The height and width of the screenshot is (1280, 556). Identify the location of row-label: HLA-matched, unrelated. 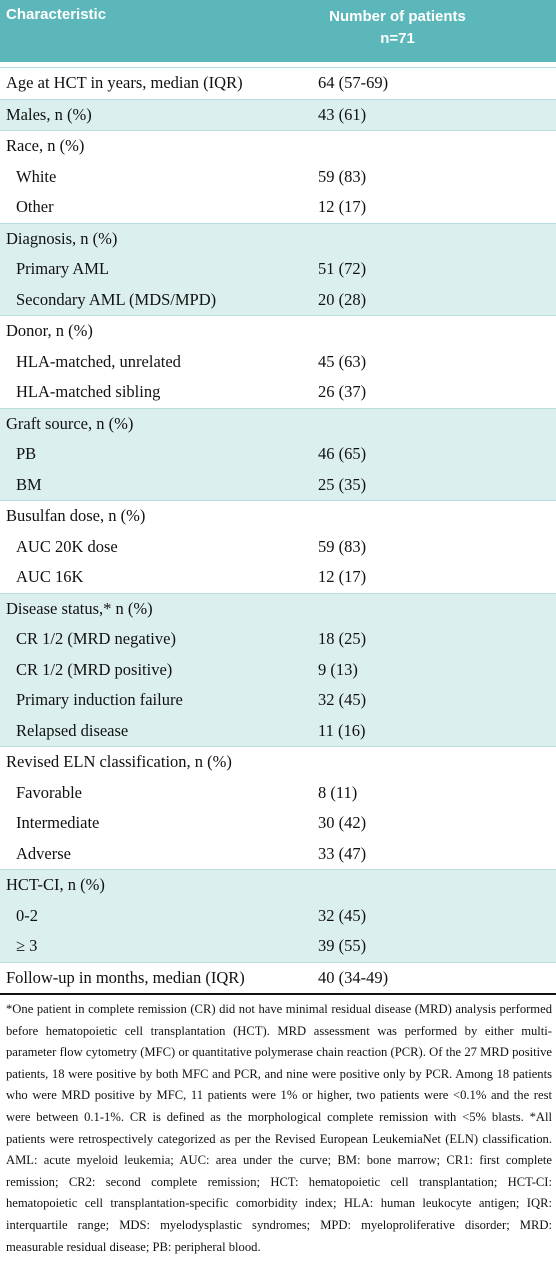
(98, 361).